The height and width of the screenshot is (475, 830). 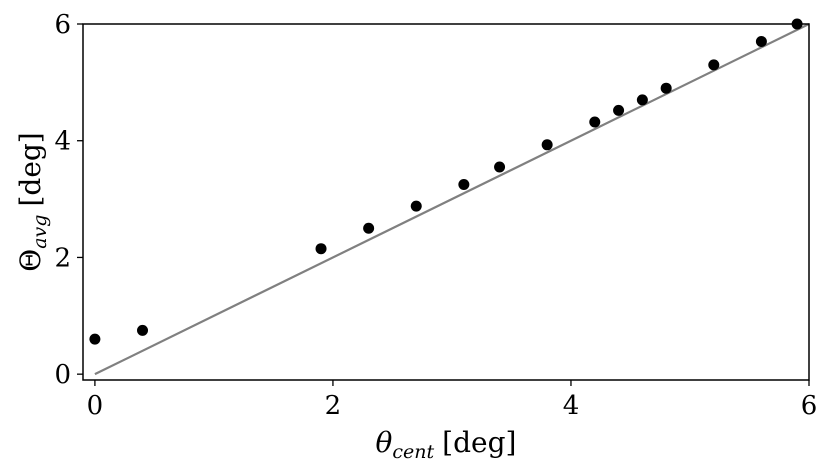 What do you see at coordinates (446, 444) in the screenshot?
I see `x-axis-label: θcent [deg]` at bounding box center [446, 444].